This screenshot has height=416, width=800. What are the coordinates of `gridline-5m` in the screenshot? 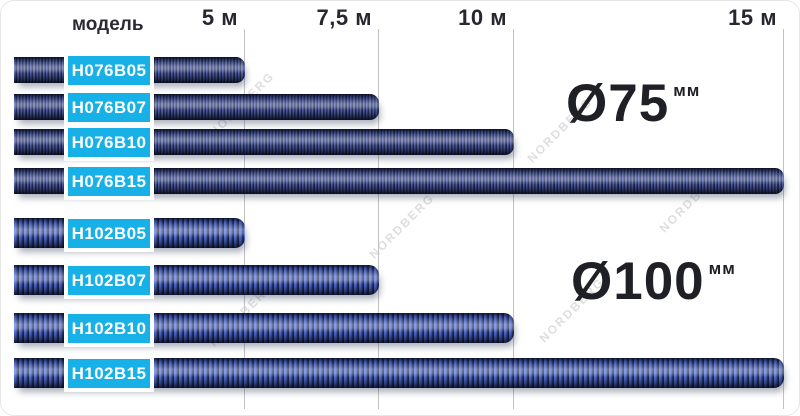 It's located at (244, 219).